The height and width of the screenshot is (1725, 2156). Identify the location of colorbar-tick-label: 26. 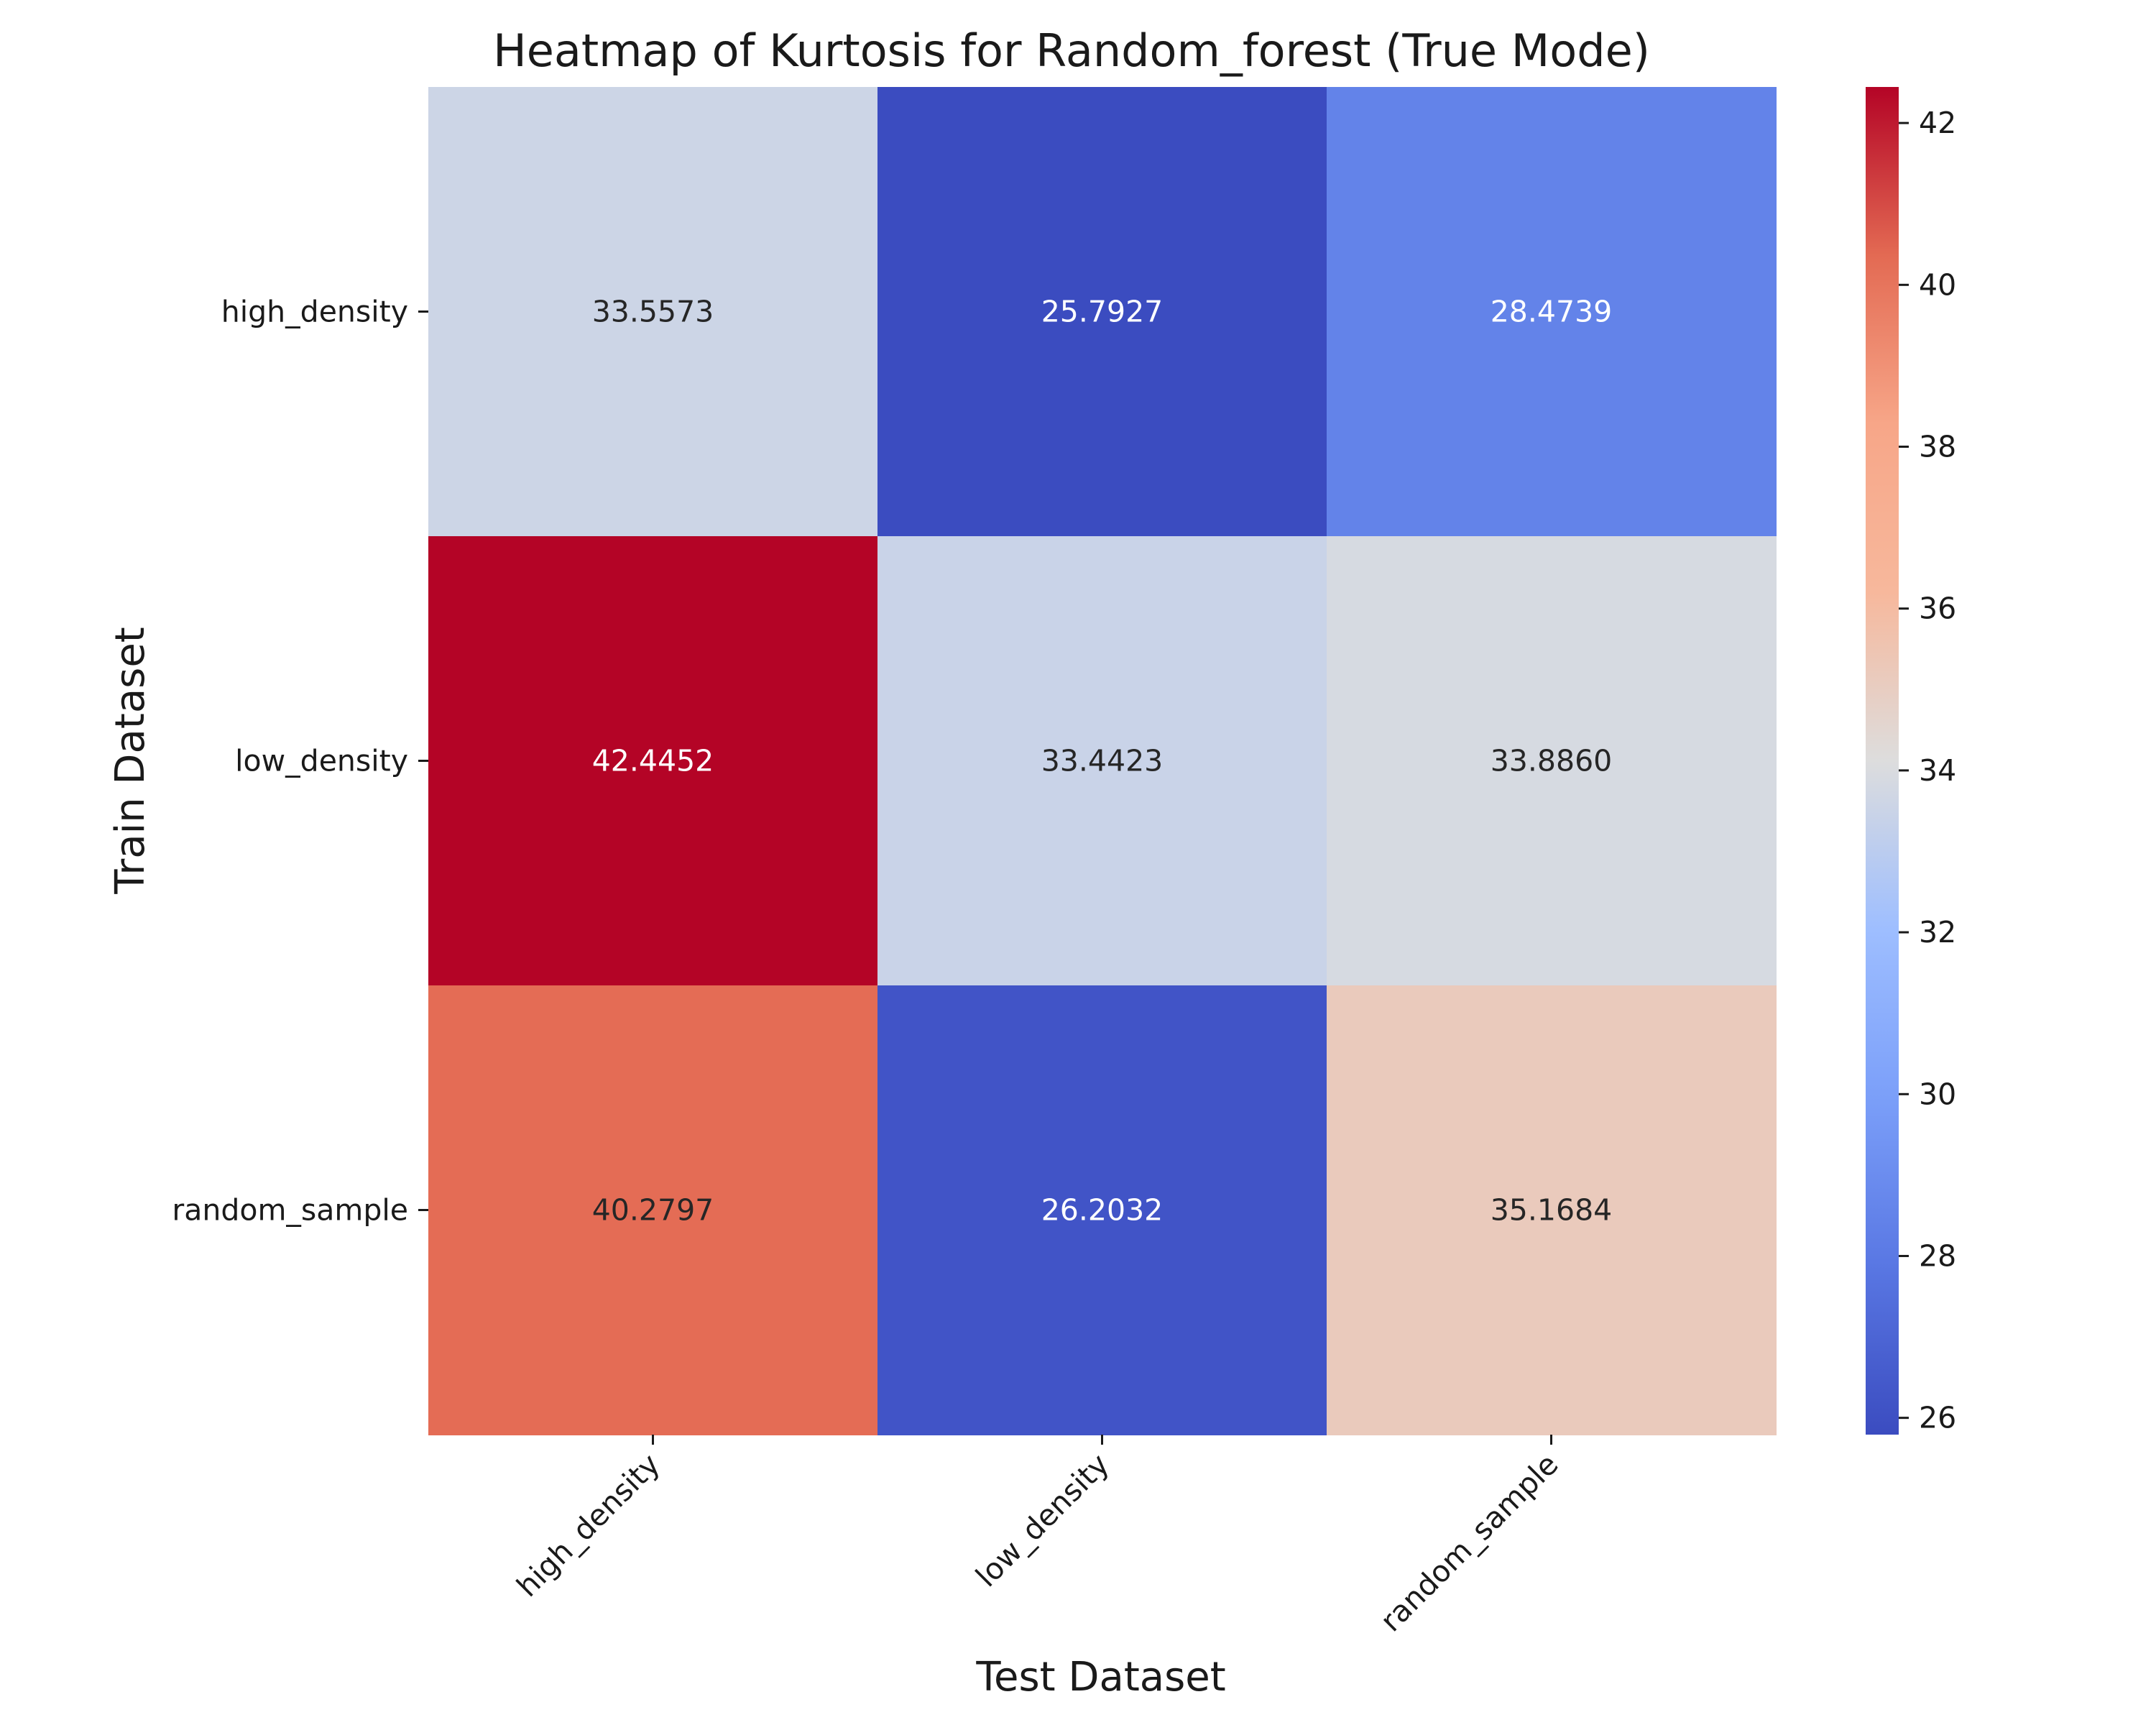
(1938, 1418).